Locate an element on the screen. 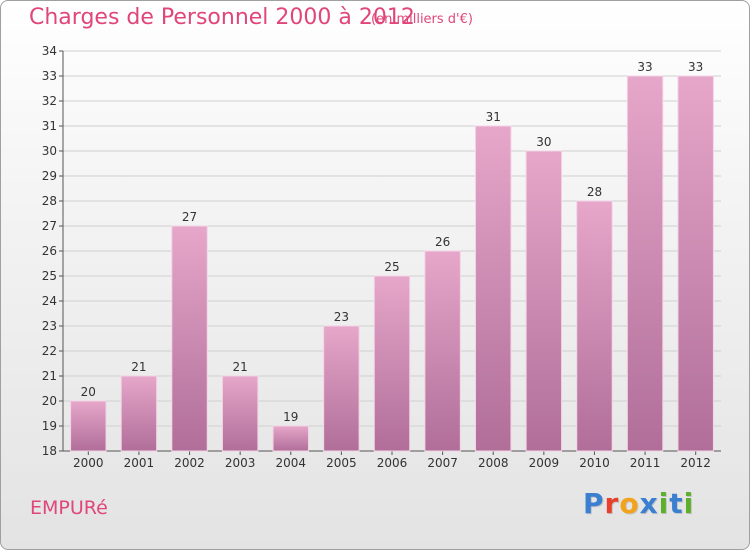  y-tick-label: 25 is located at coordinates (49, 276).